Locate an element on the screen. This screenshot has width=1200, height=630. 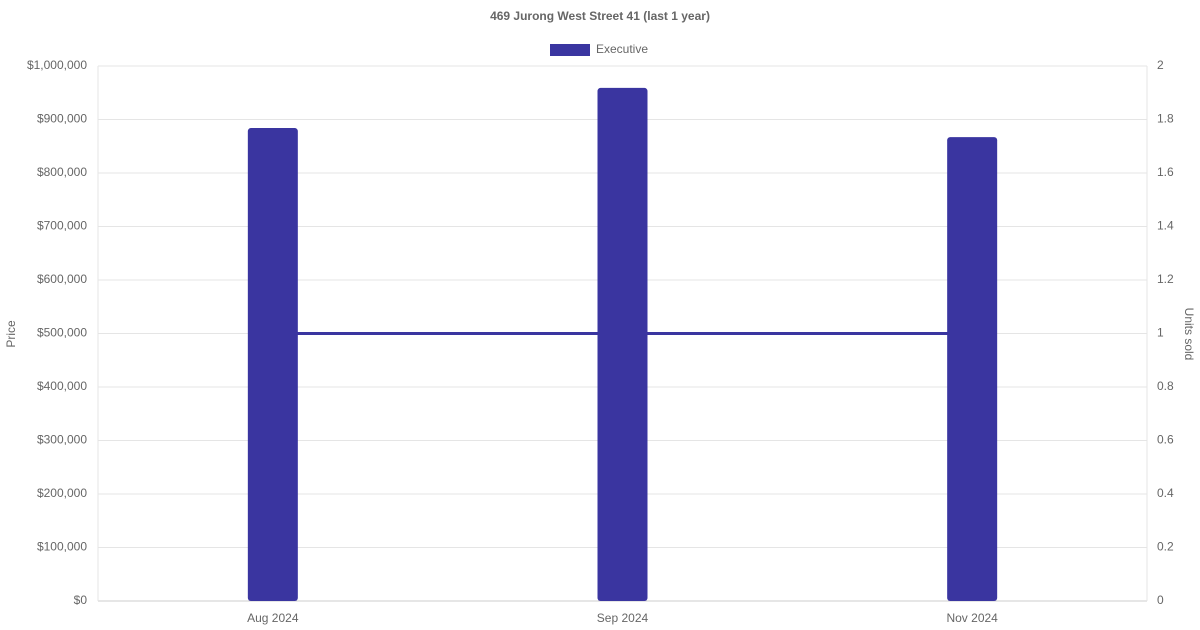
y-tick-label: $1,000,000 is located at coordinates (57, 65).